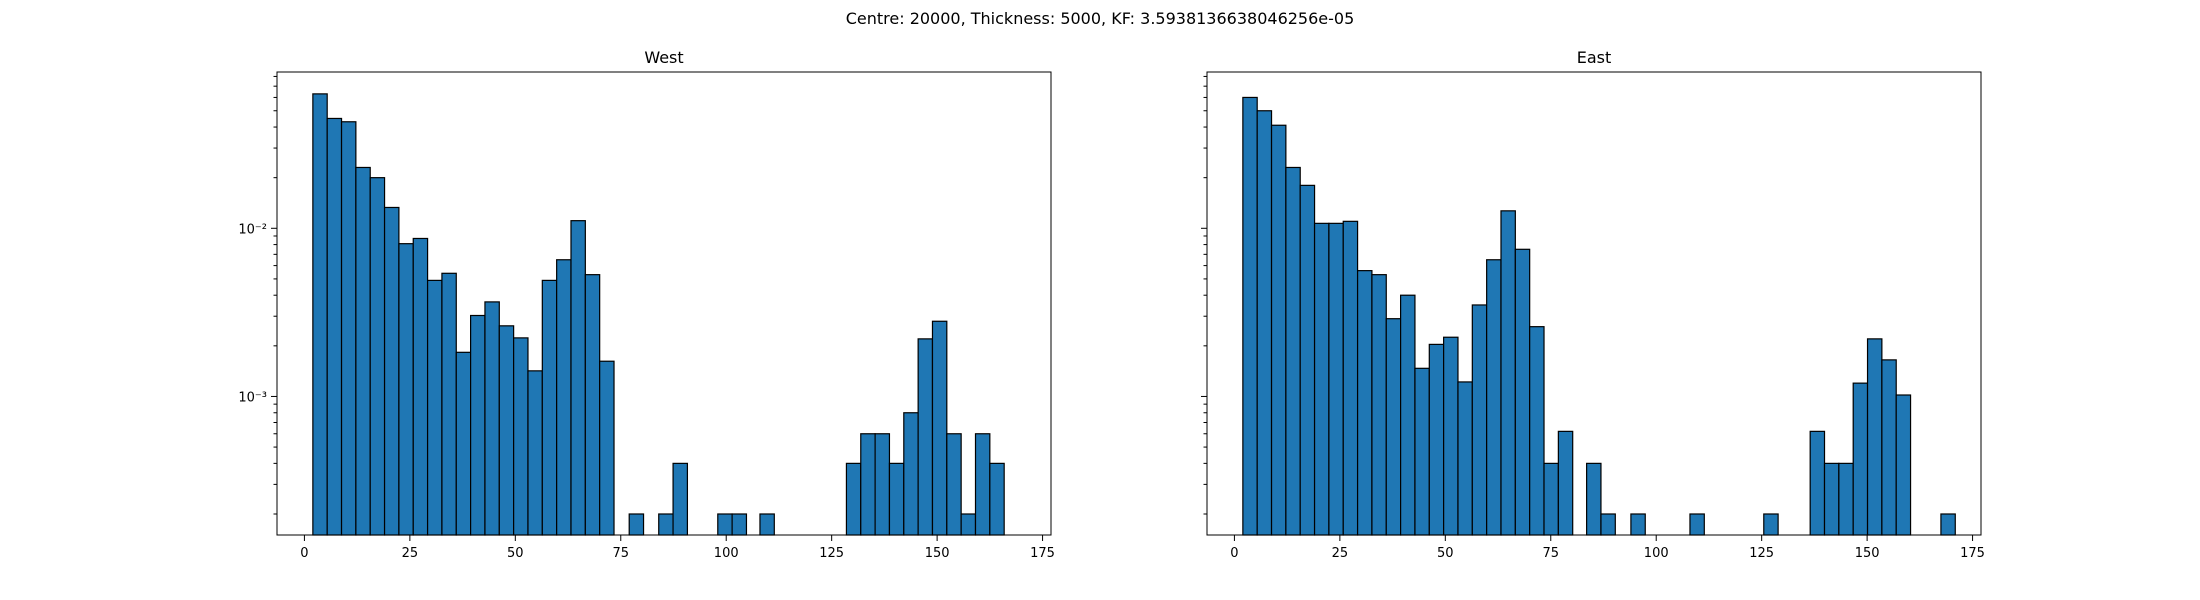 Image resolution: width=2200 pixels, height=600 pixels. What do you see at coordinates (663, 57) in the screenshot?
I see `west-axes-title: West` at bounding box center [663, 57].